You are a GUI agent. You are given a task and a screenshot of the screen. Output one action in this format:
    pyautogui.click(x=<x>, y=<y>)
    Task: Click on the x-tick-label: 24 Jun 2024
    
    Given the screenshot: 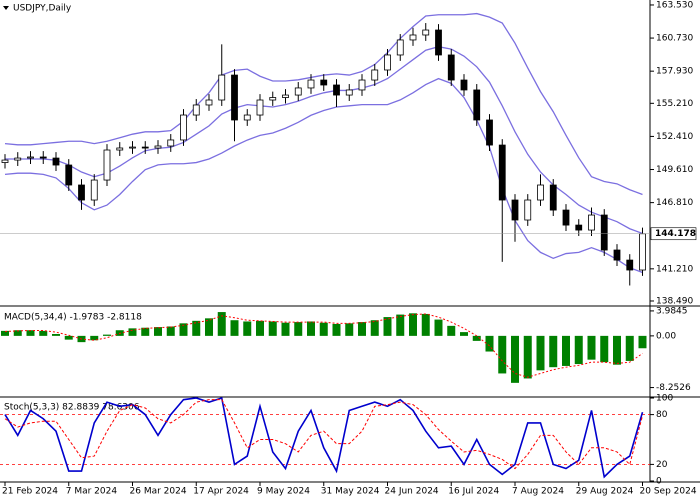 What is the action you would take?
    pyautogui.click(x=412, y=492)
    